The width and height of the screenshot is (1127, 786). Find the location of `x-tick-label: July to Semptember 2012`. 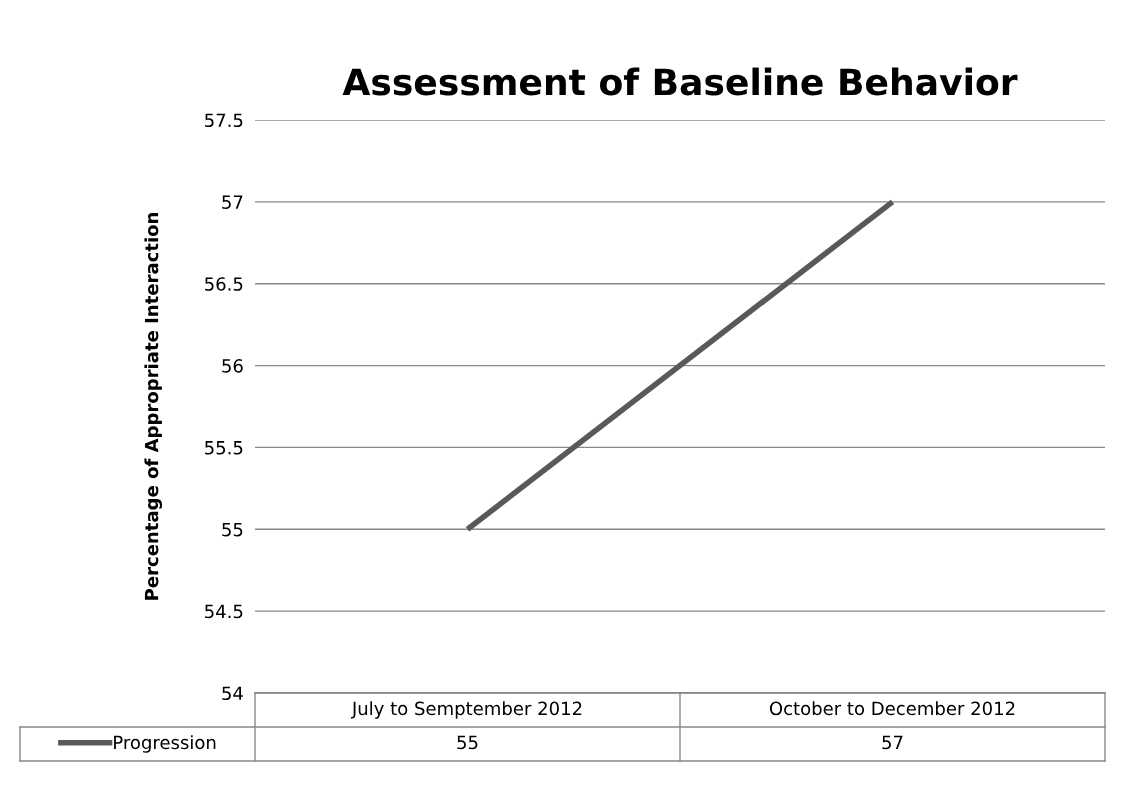

x-tick-label: July to Semptember 2012 is located at coordinates (466, 710).